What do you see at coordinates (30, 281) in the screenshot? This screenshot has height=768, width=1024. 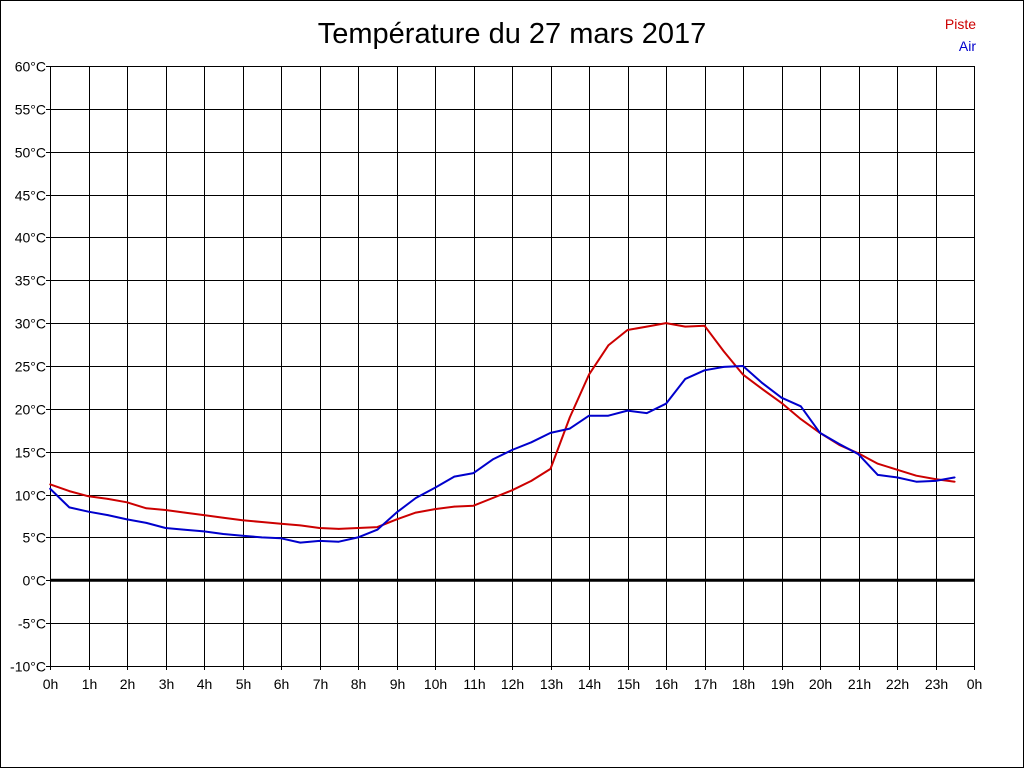 I see `y-tick-label: 35°C` at bounding box center [30, 281].